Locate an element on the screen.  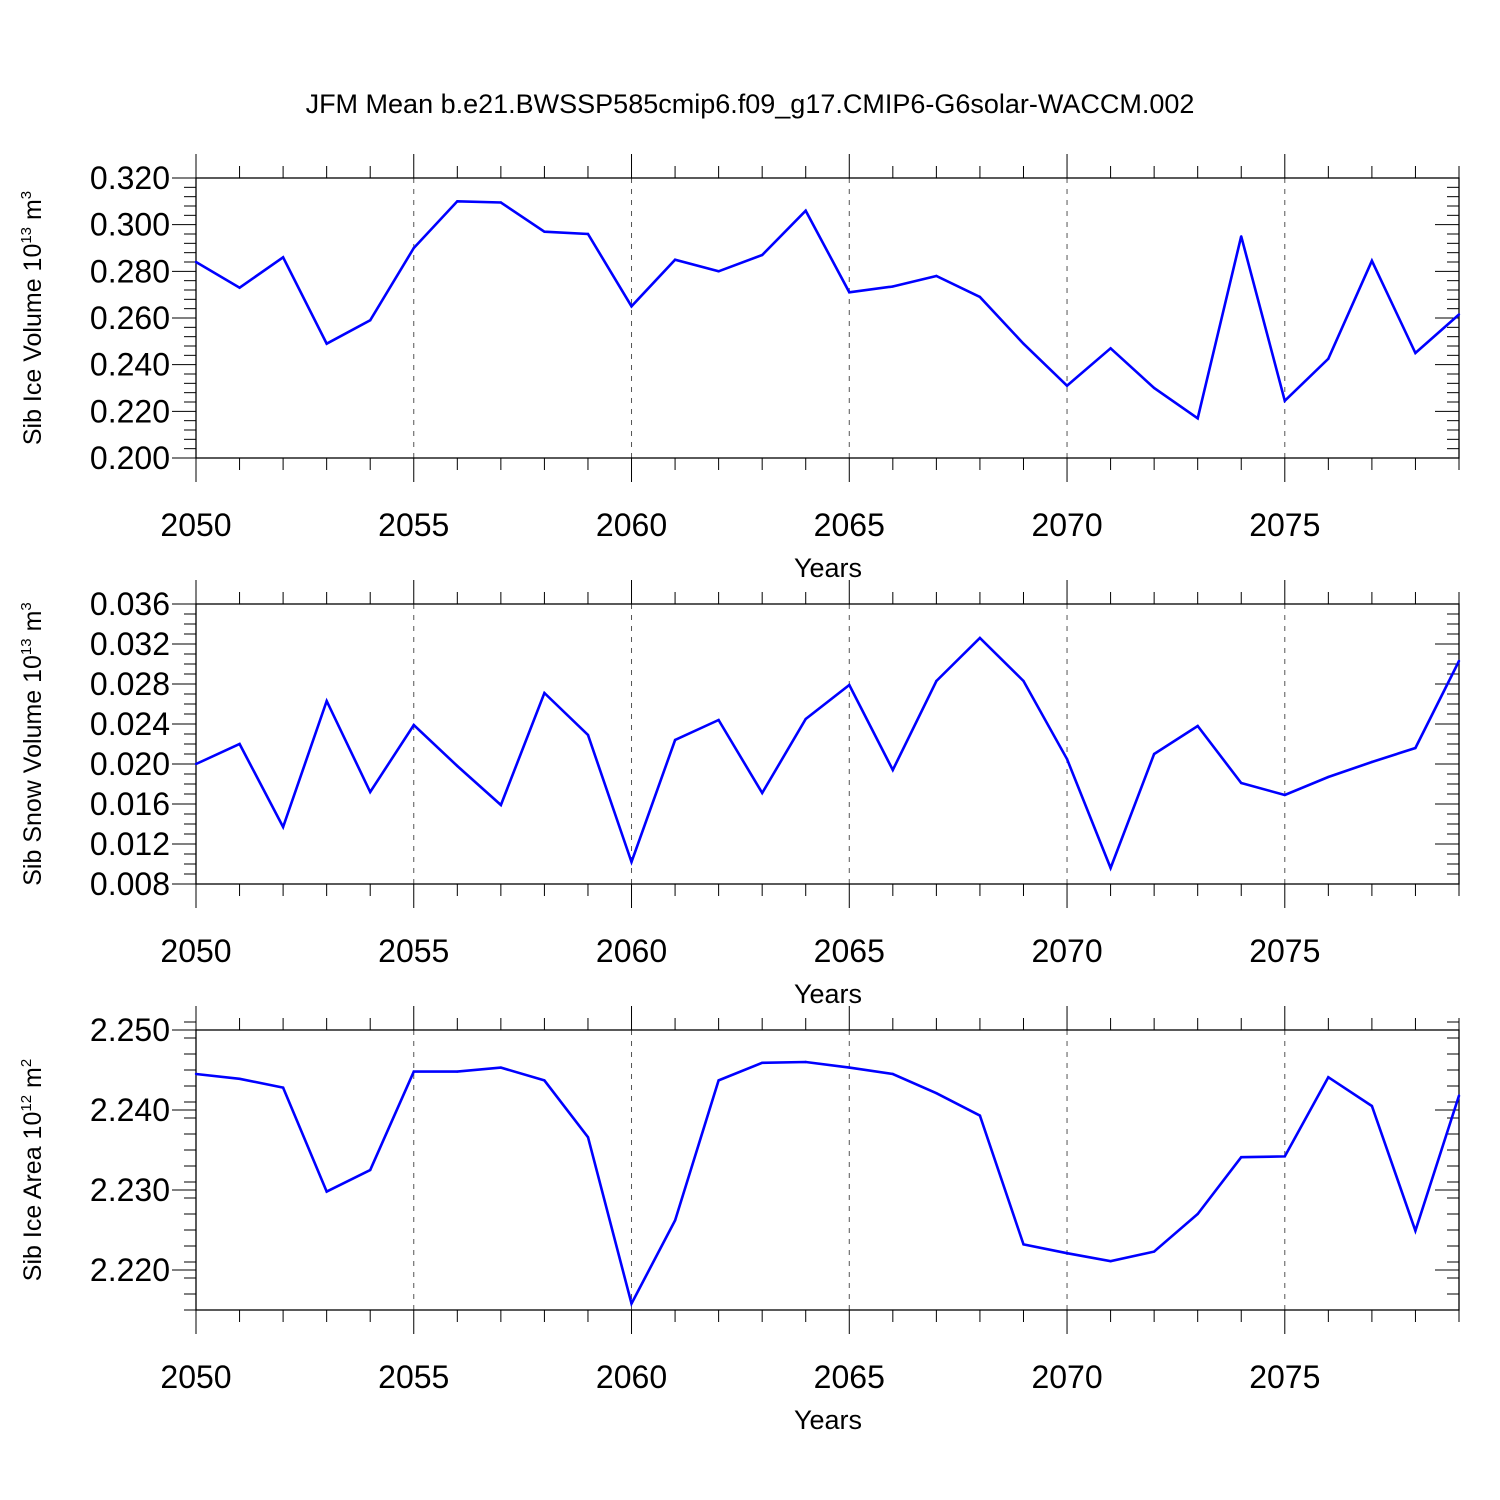
y-tick-label: 0.016 is located at coordinates (130, 804).